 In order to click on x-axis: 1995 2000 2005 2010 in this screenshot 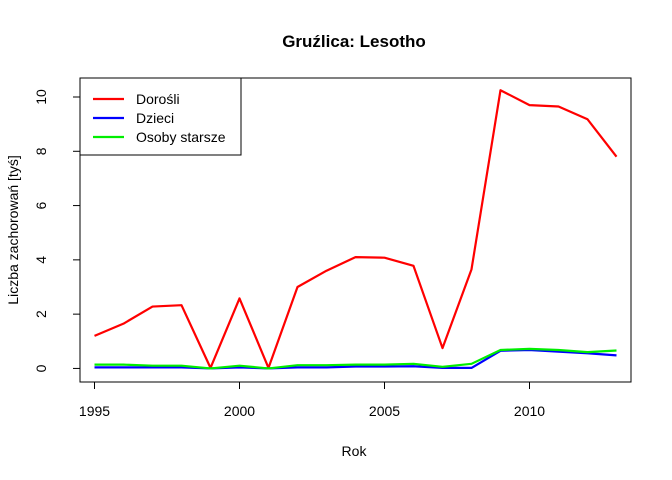, I will do `click(312, 400)`.